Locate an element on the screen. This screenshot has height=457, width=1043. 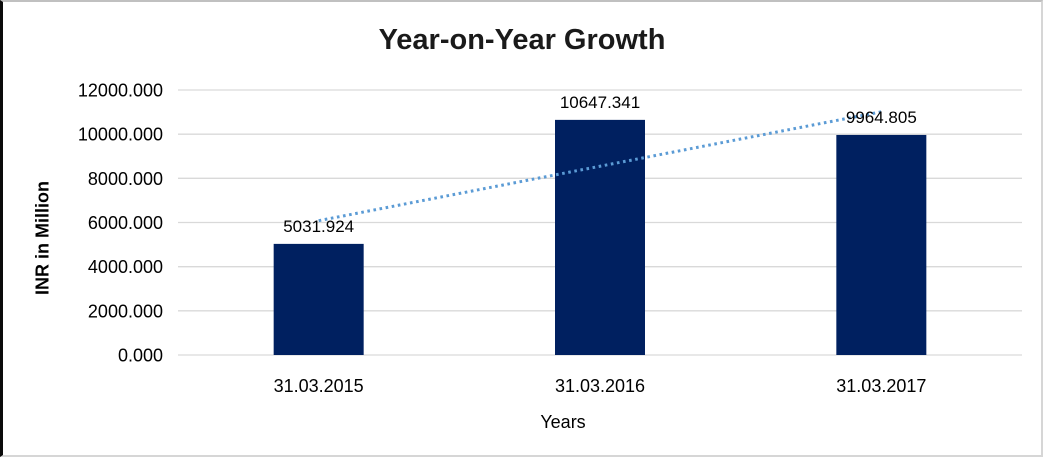
x-axis-title: Years is located at coordinates (563, 422).